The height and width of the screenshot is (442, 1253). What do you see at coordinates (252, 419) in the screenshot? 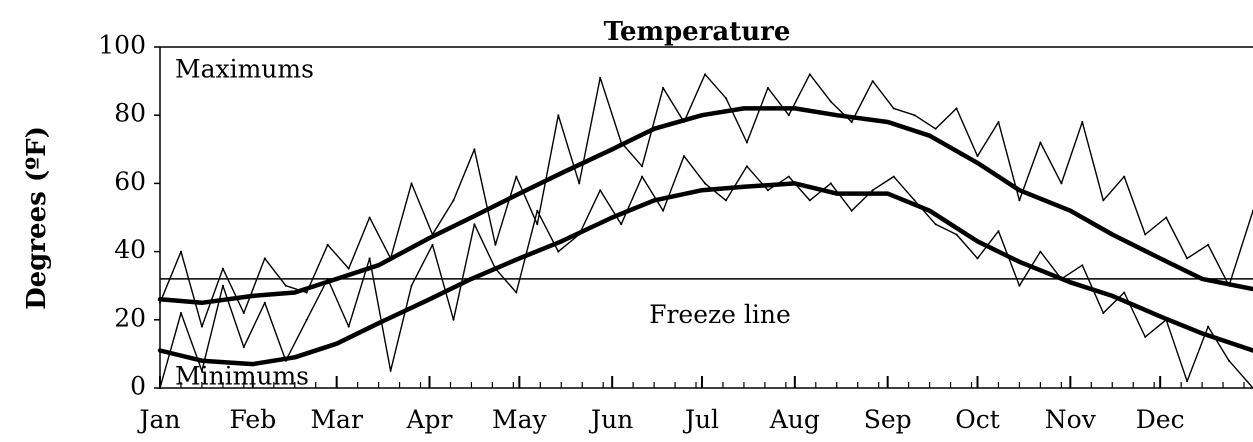
I see `x-tick-label: Feb` at bounding box center [252, 419].